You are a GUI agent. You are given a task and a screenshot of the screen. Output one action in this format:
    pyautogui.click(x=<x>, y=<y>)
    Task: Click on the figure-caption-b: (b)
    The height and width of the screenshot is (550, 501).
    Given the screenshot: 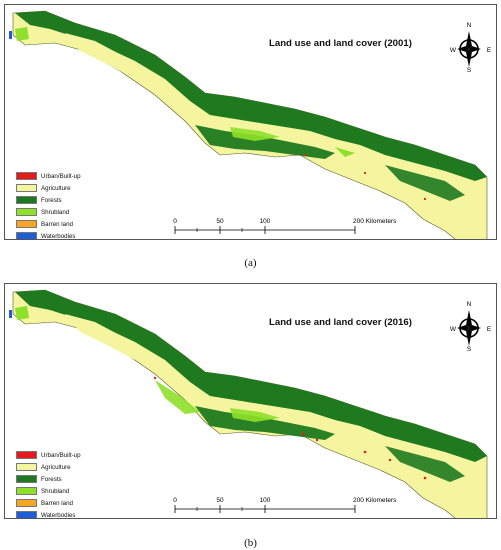 What is the action you would take?
    pyautogui.click(x=250, y=543)
    